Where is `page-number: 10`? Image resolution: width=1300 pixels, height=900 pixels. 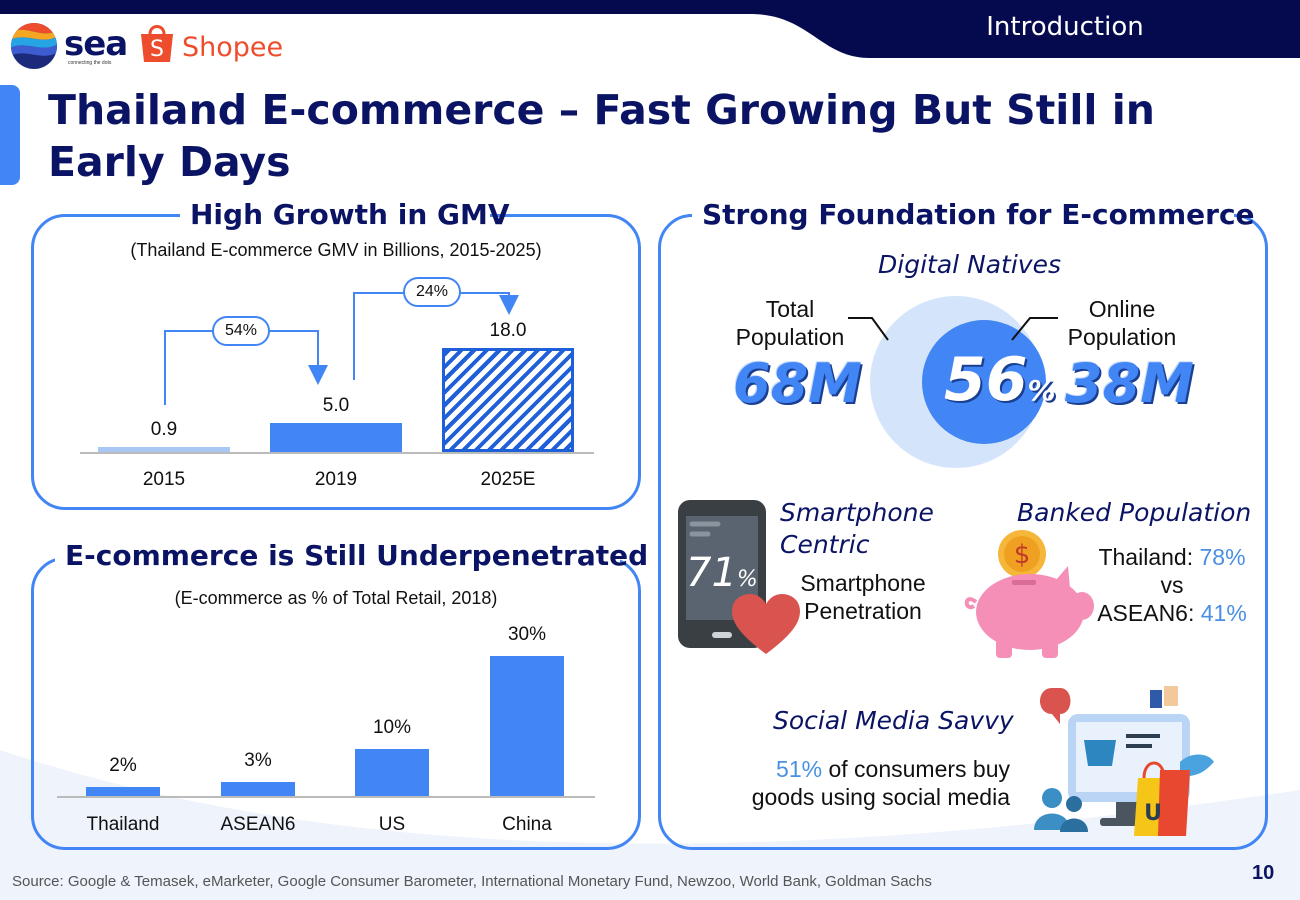 page-number: 10 is located at coordinates (1263, 873).